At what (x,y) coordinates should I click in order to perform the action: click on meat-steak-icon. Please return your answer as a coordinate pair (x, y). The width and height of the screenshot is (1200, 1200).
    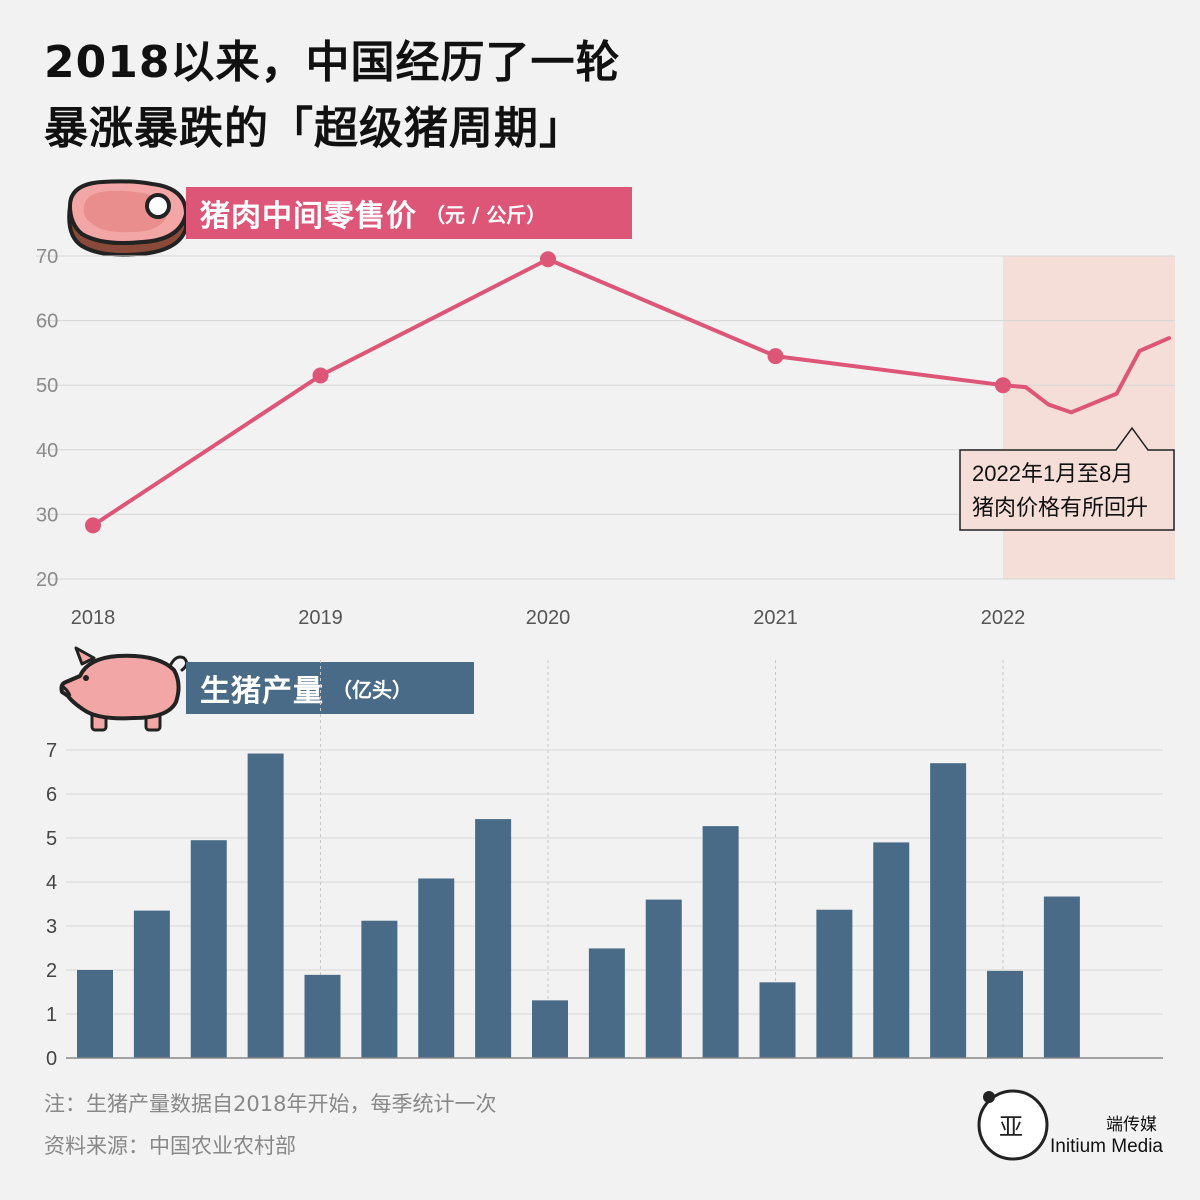
    Looking at the image, I should click on (127, 218).